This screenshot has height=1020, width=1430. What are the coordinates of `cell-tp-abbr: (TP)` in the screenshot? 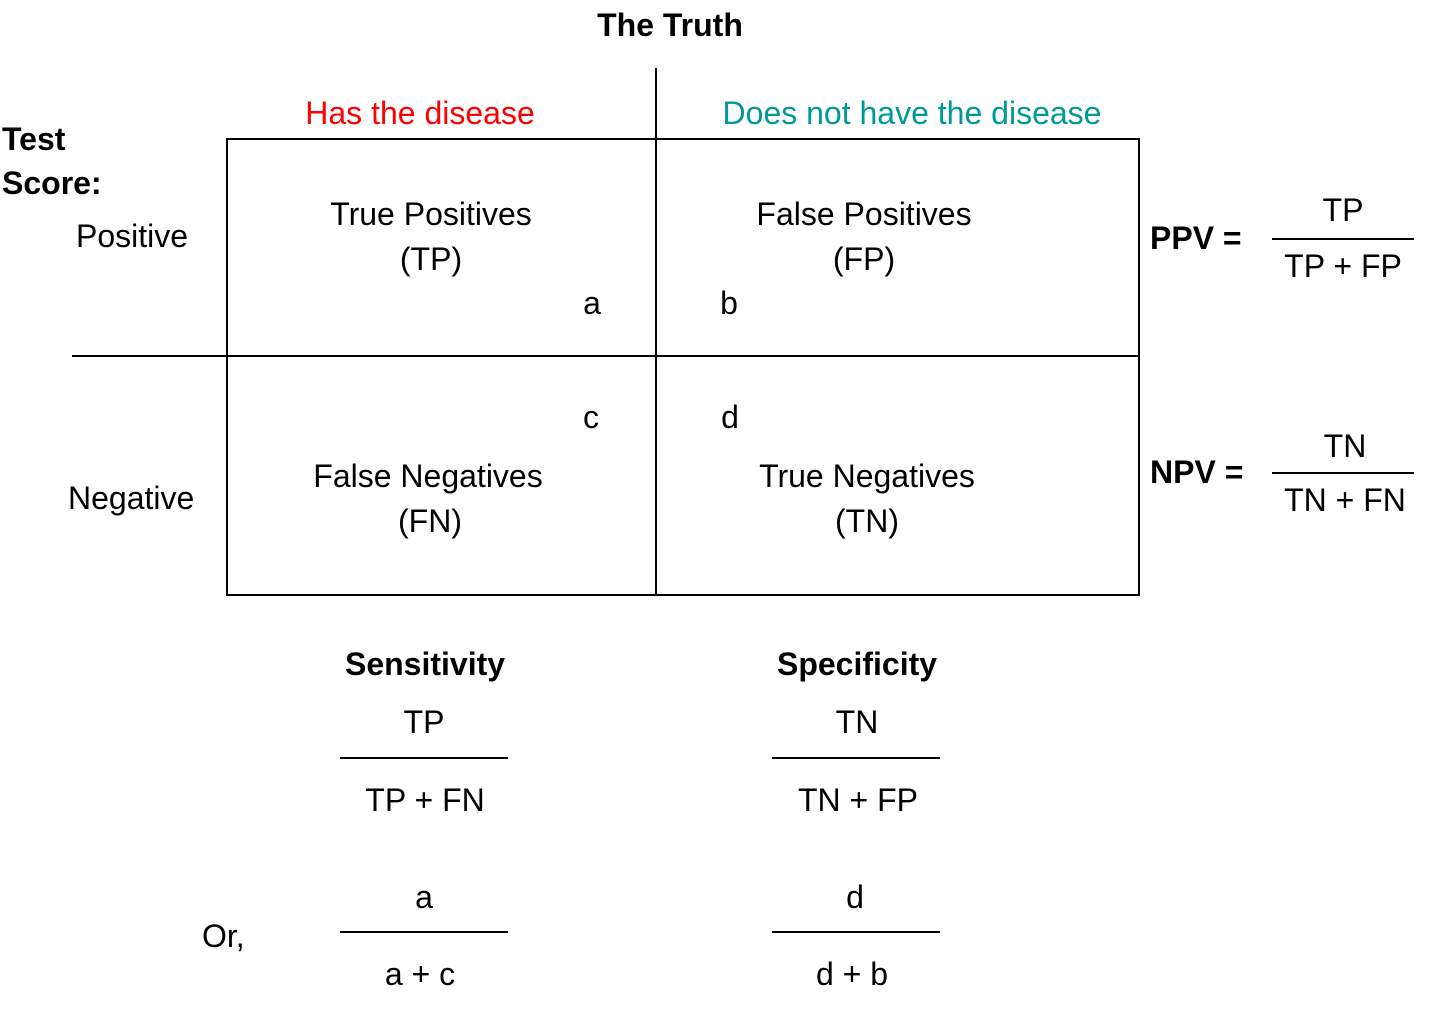 It's located at (431, 259).